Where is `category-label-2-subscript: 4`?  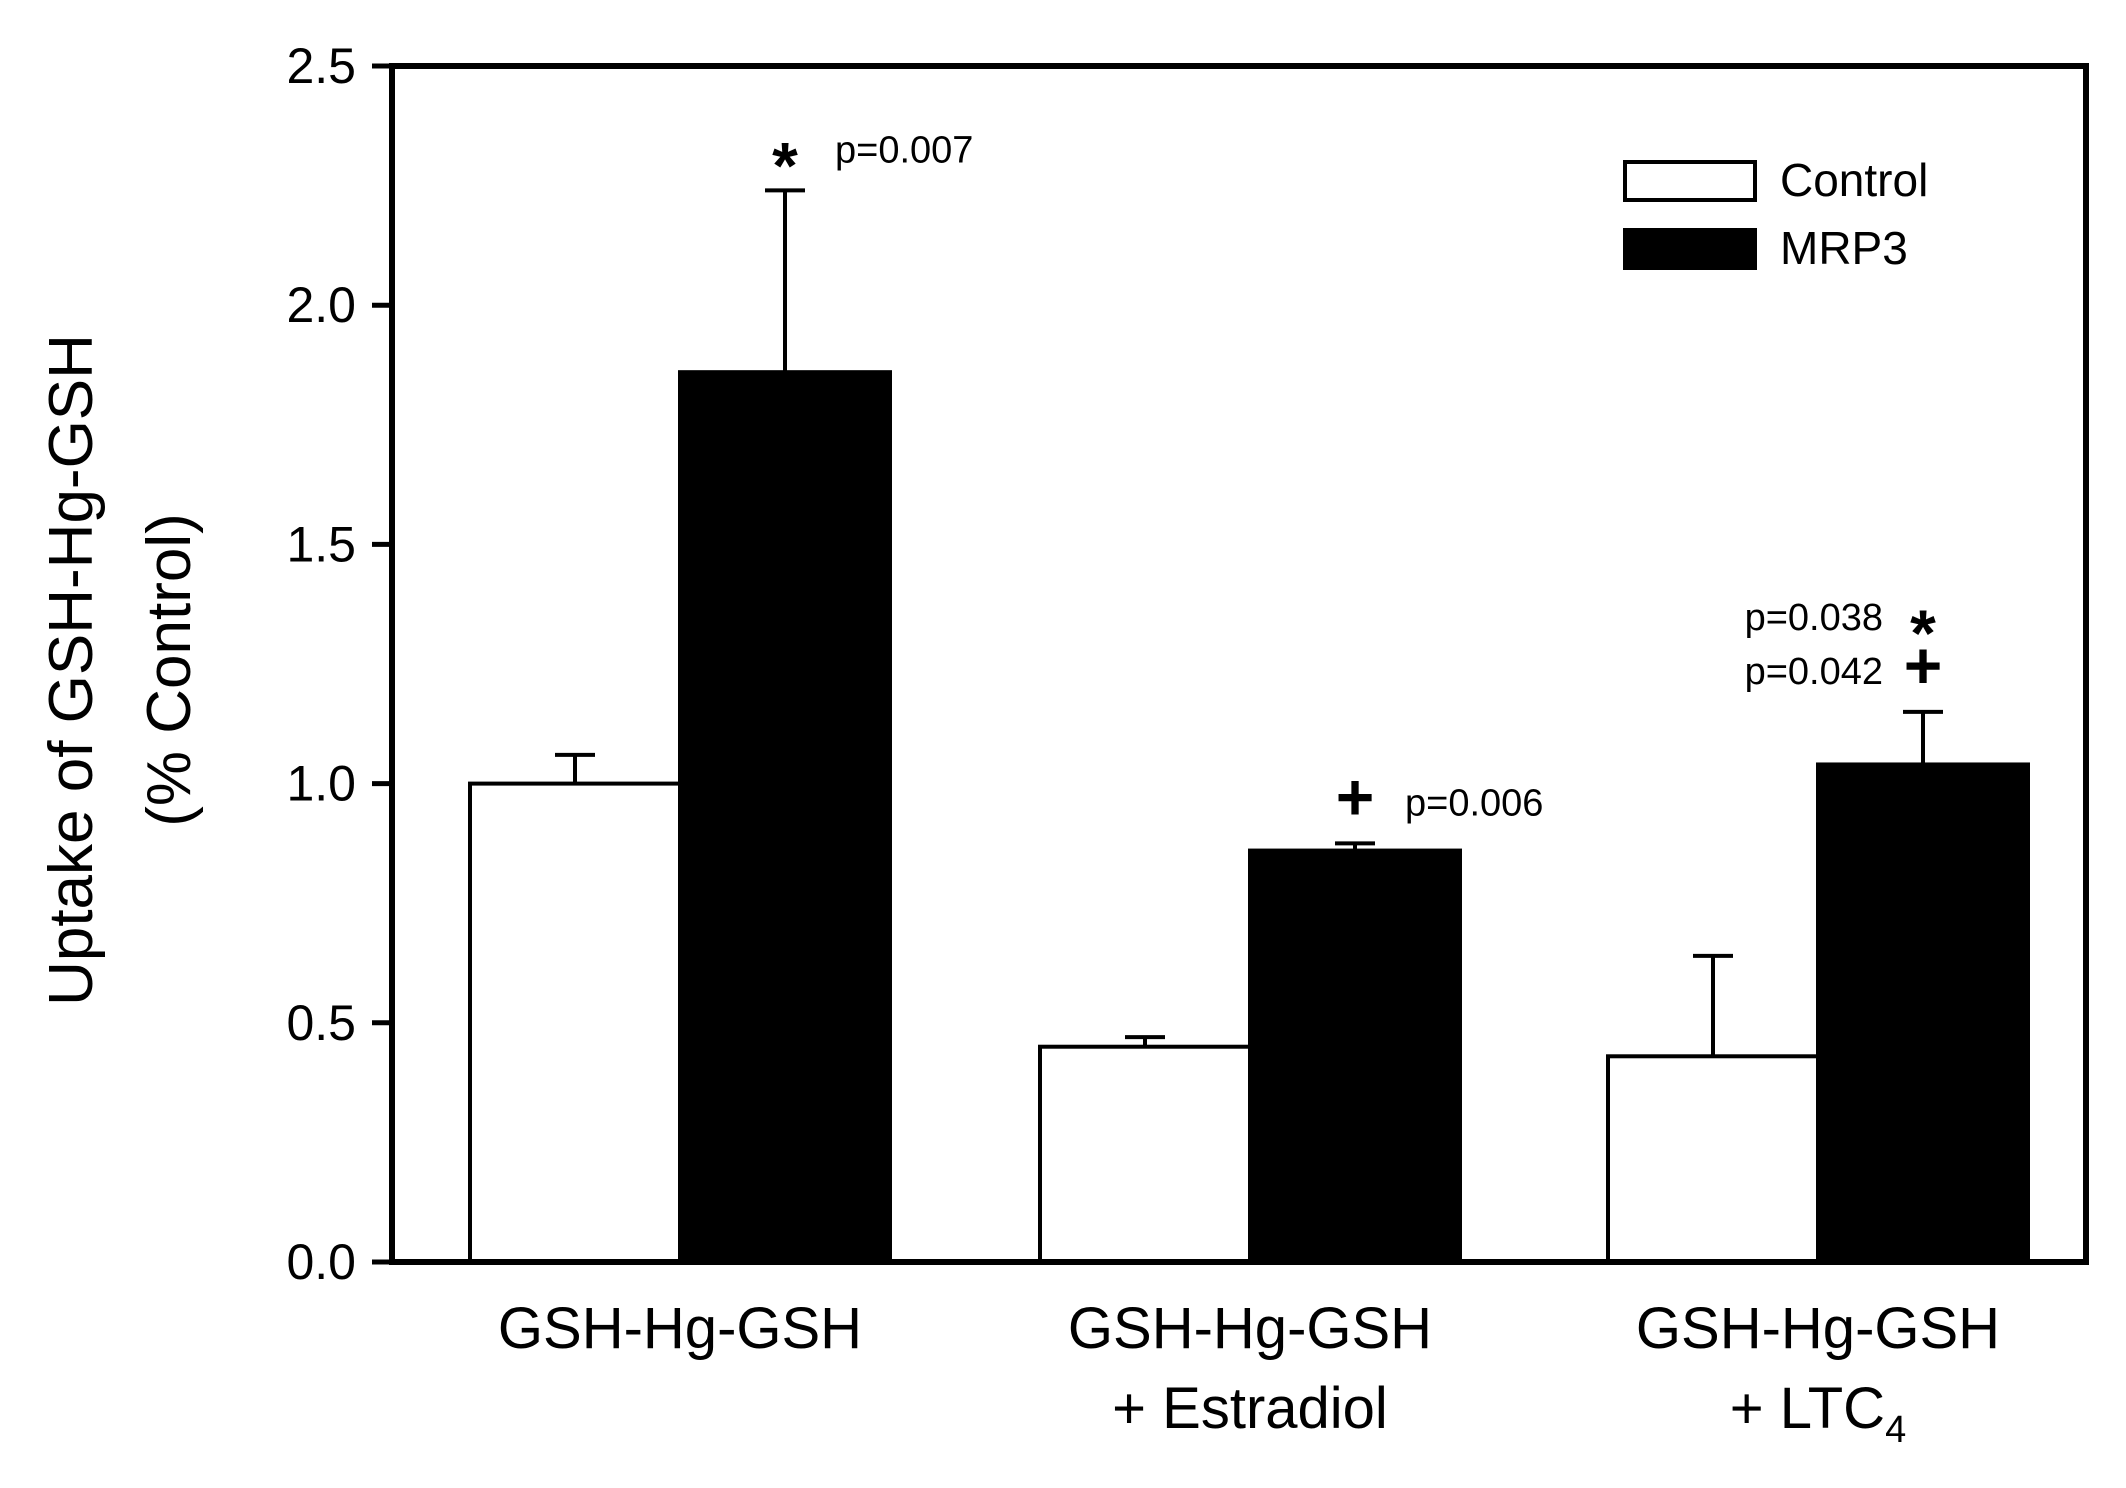
category-label-2-subscript: 4 is located at coordinates (1895, 1430).